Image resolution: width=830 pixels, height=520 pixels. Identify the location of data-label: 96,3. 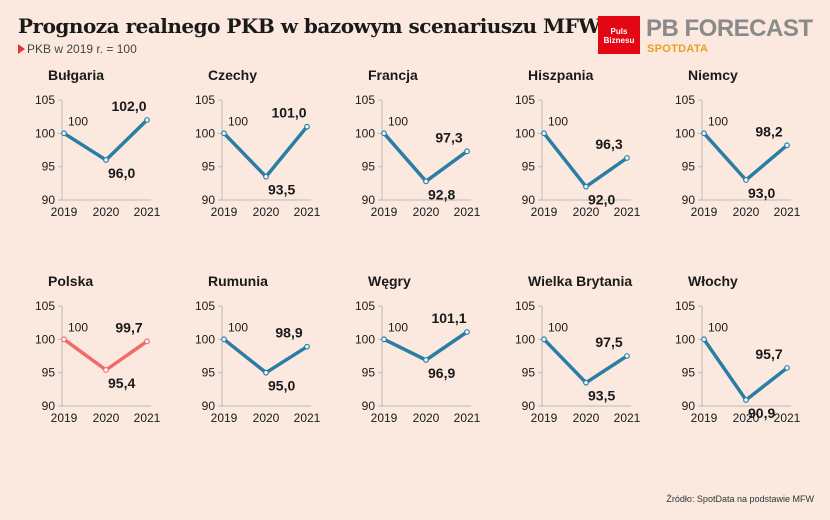
(608, 144).